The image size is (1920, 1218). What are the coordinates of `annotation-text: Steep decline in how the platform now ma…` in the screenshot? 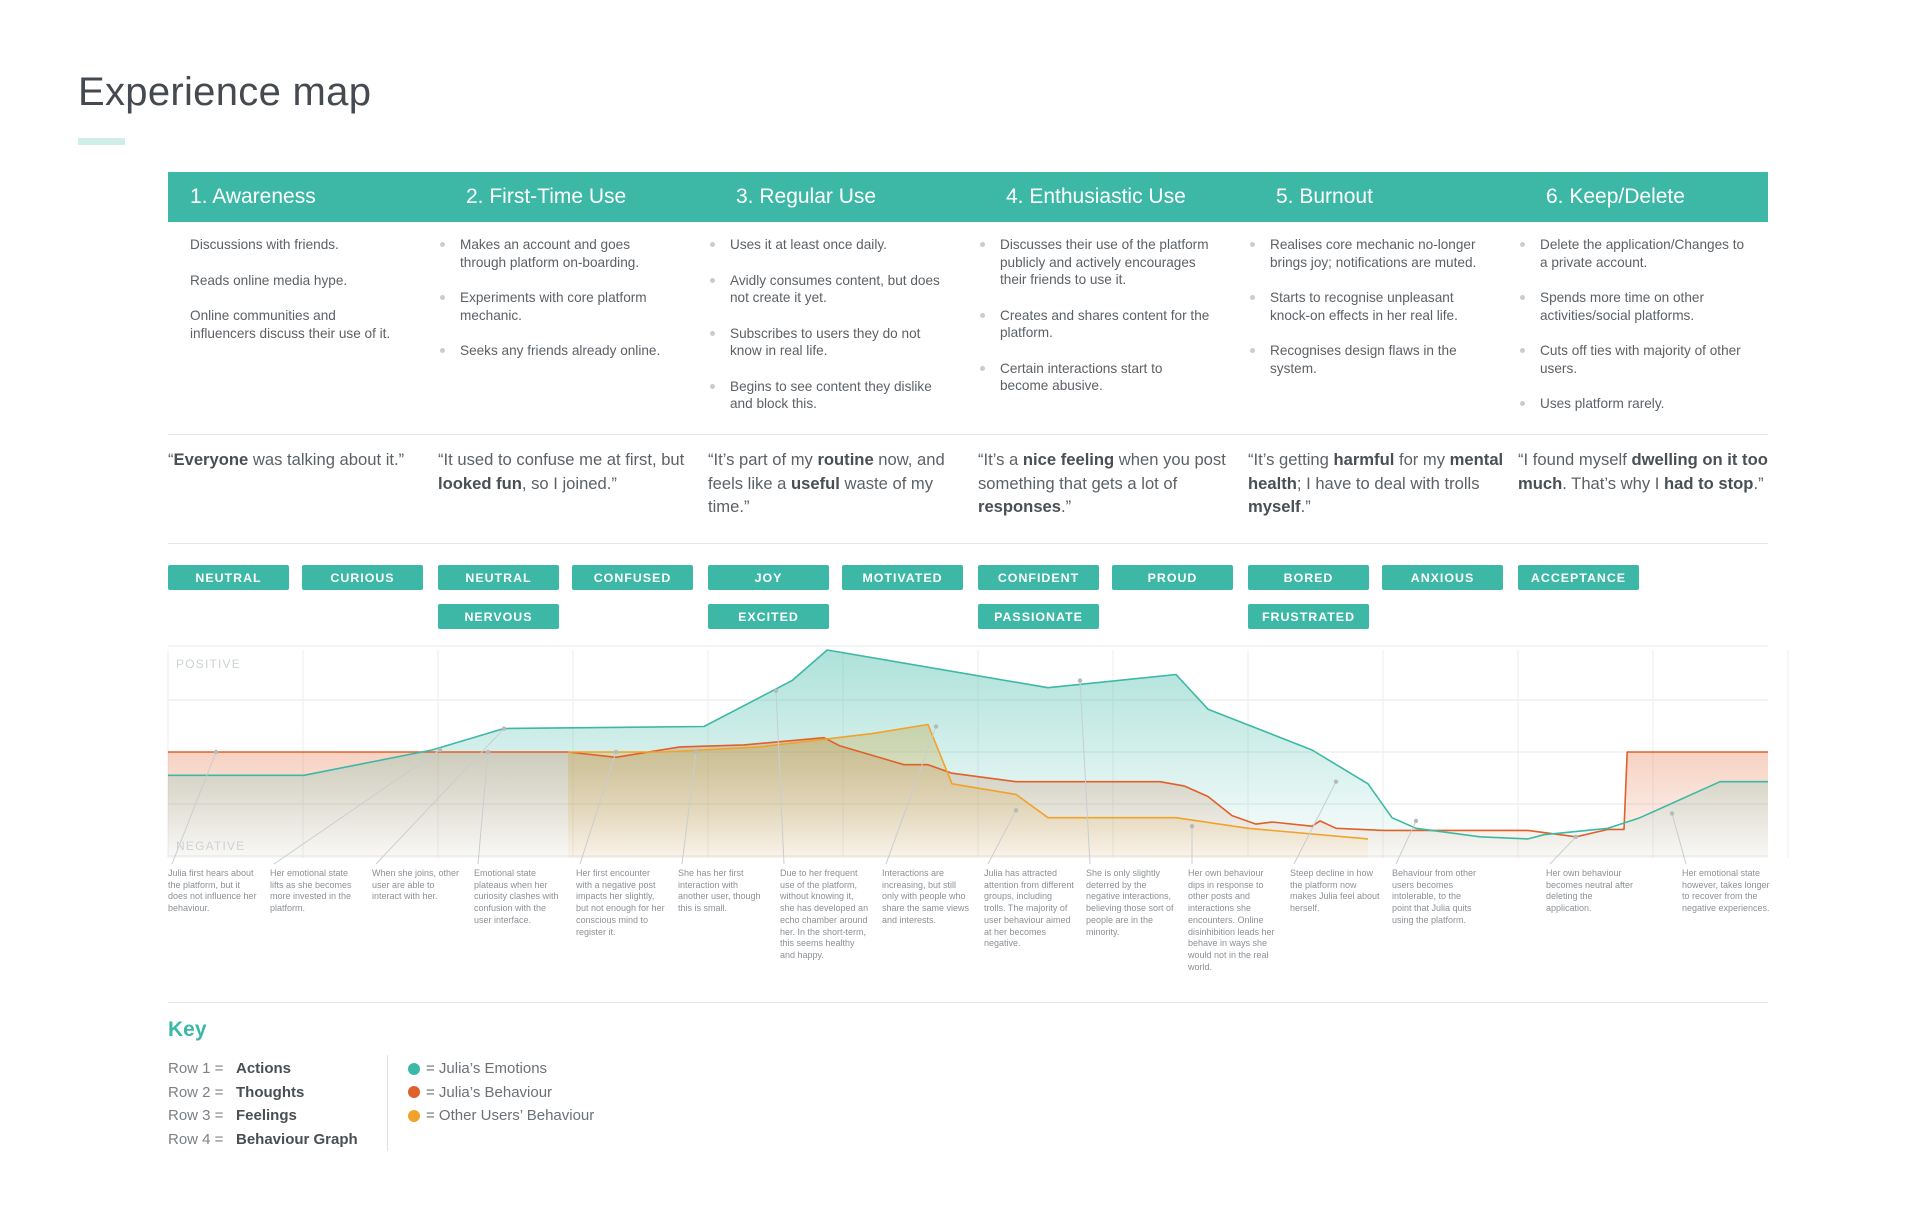 It's located at (1335, 891).